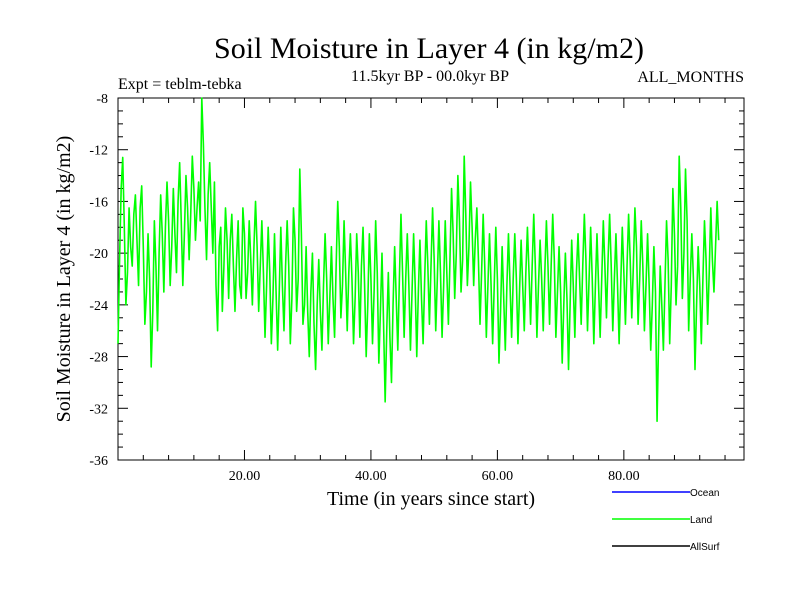 The height and width of the screenshot is (600, 800). What do you see at coordinates (704, 493) in the screenshot?
I see `legend-label-ocean: Ocean` at bounding box center [704, 493].